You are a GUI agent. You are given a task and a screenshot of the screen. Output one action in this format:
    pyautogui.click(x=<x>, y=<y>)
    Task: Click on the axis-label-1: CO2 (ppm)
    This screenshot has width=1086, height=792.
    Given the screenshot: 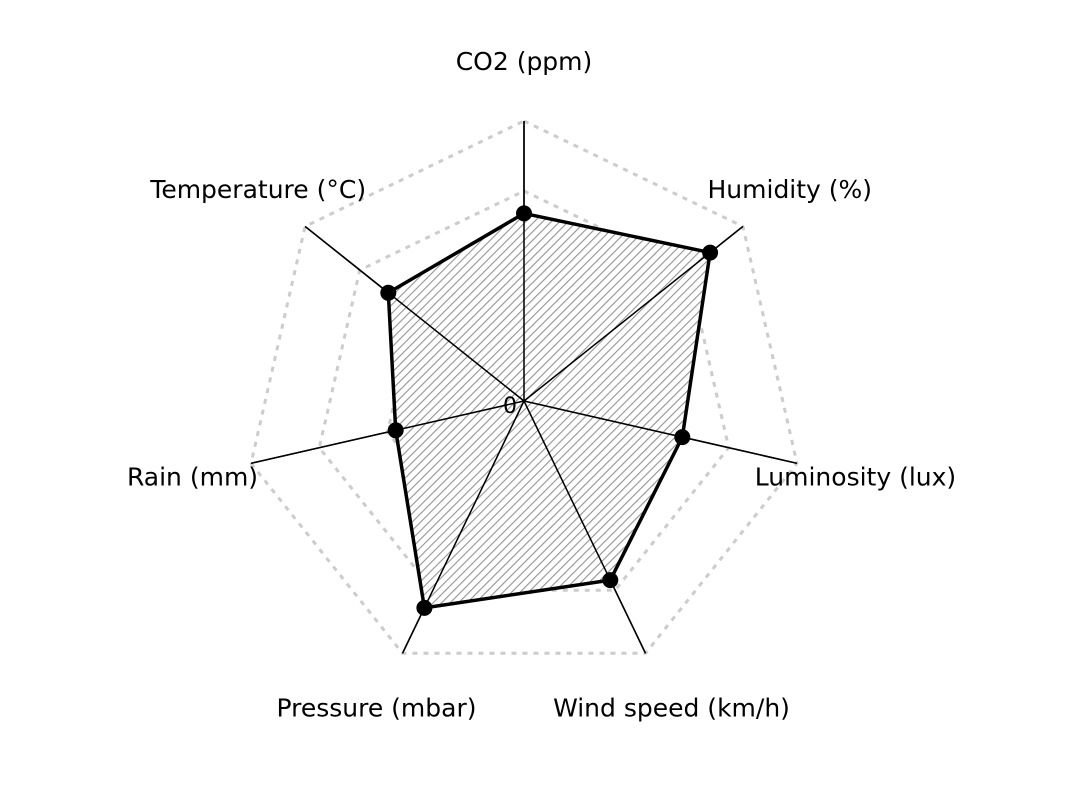 What is the action you would take?
    pyautogui.click(x=524, y=61)
    